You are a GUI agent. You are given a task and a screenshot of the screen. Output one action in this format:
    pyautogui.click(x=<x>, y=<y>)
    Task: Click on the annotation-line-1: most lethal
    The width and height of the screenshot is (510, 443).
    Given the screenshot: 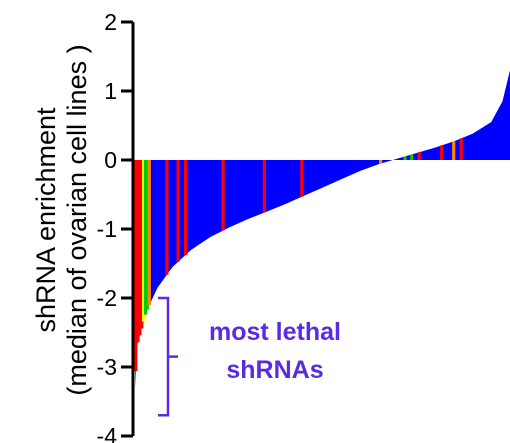 What is the action you would take?
    pyautogui.click(x=275, y=332)
    